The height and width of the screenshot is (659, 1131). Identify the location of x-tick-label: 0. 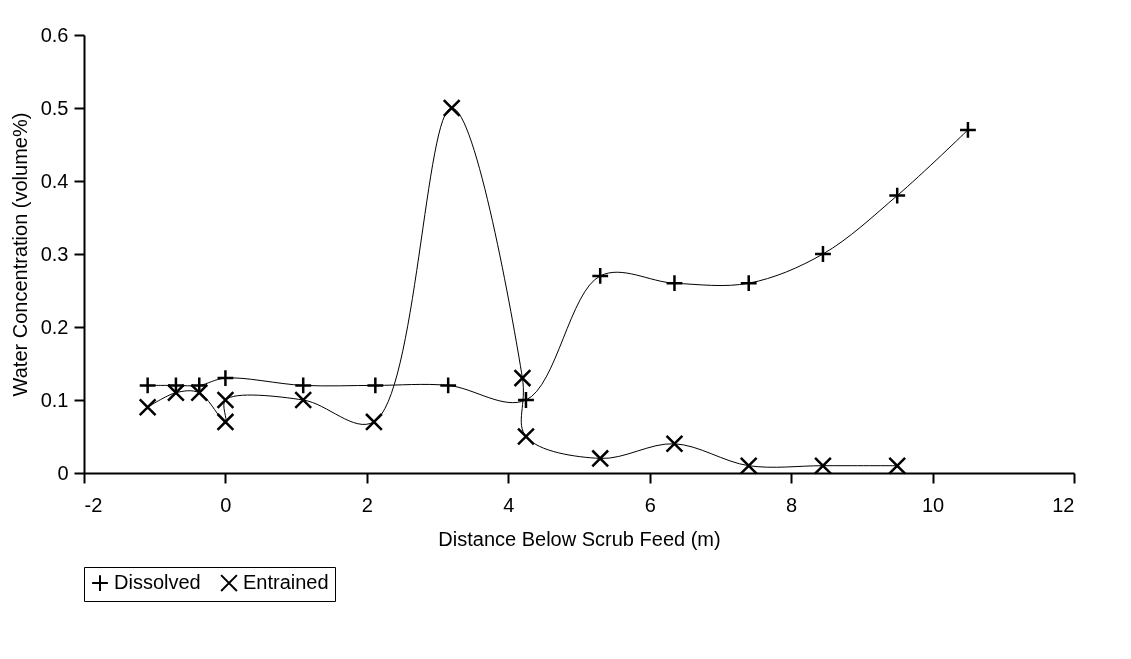
(226, 504).